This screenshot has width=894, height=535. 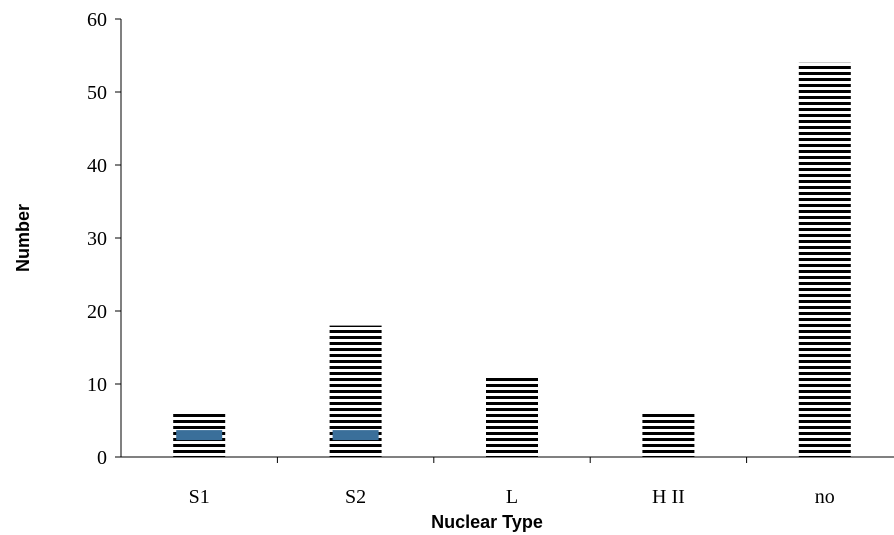 What do you see at coordinates (23, 238) in the screenshot?
I see `y-axis-title: Number` at bounding box center [23, 238].